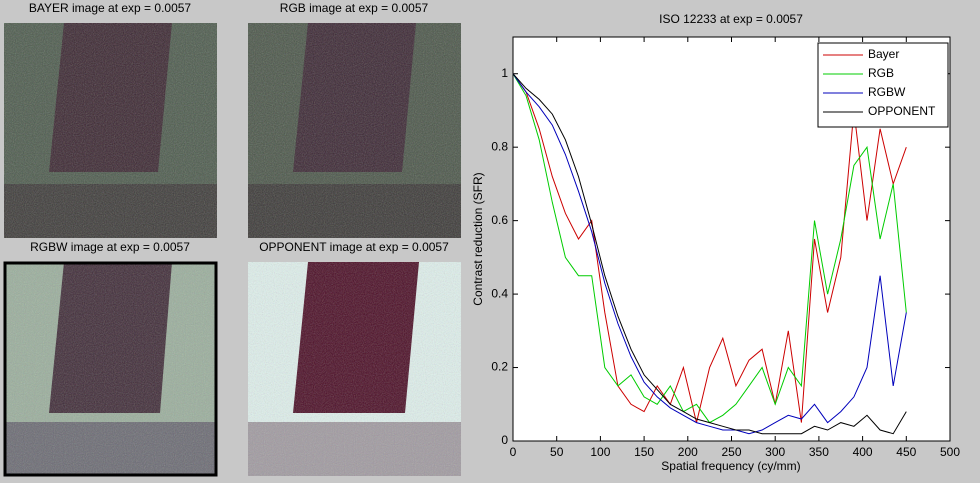 The image size is (980, 483). What do you see at coordinates (902, 111) in the screenshot?
I see `legend-label: OPPONENT` at bounding box center [902, 111].